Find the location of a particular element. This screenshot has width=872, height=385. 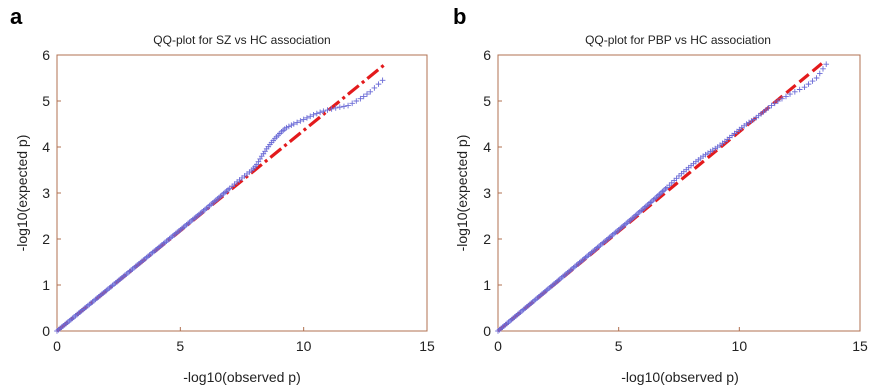

panel-b-x-label: -log10(observed p) is located at coordinates (680, 377).